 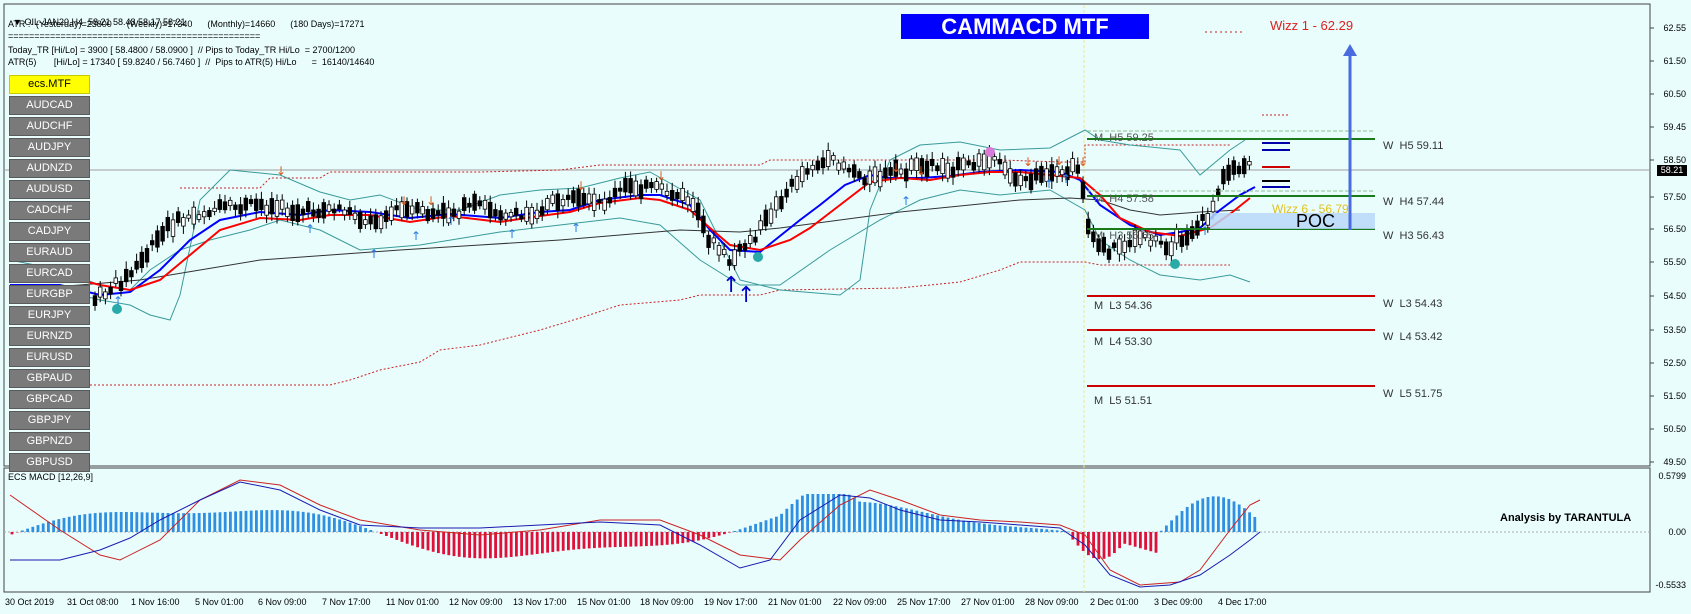 I want to click on price-axis-label: 61.50, so click(x=1674, y=61).